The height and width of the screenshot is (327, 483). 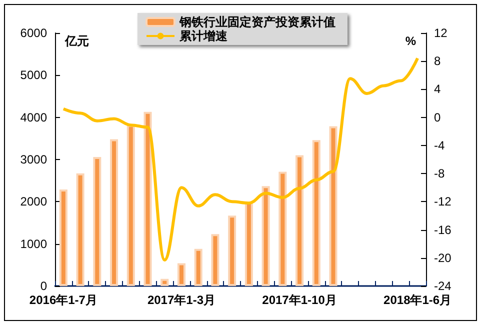 What do you see at coordinates (257, 22) in the screenshot?
I see `legend-label: 钢铁行业固定资产投资累计值` at bounding box center [257, 22].